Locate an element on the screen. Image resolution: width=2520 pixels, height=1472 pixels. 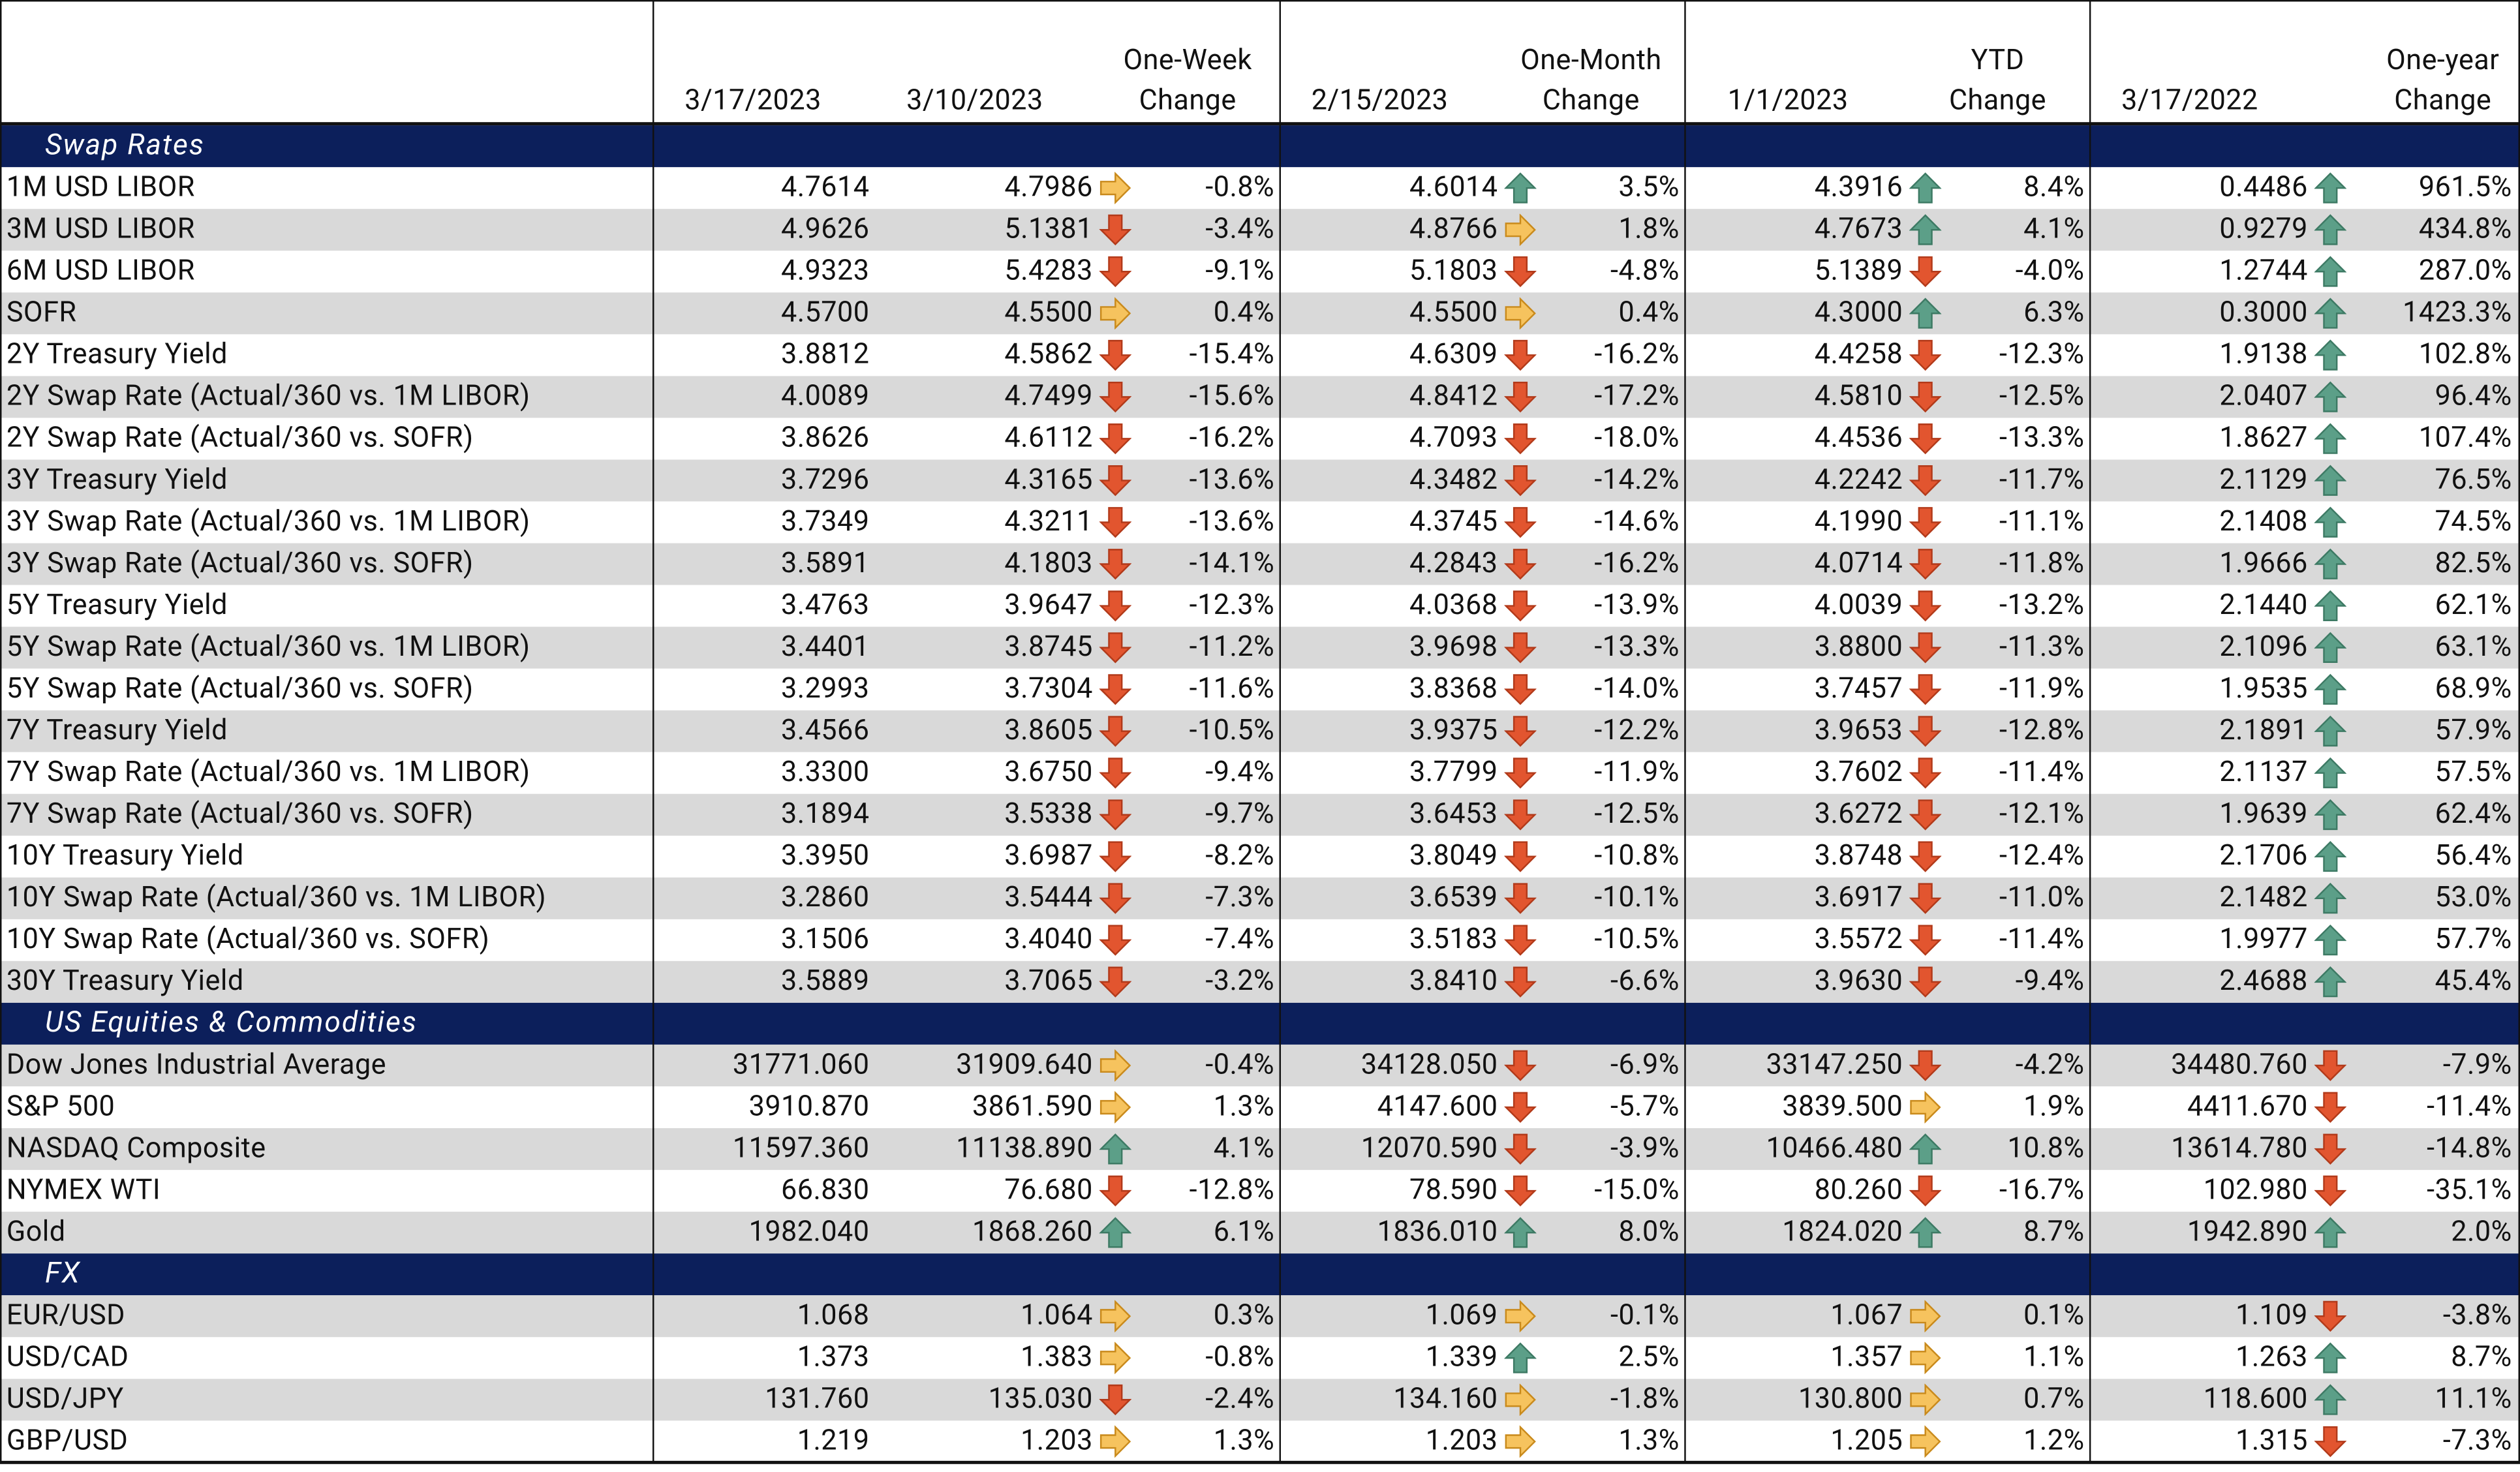
change-cell: 11.1% is located at coordinates (2473, 1400).